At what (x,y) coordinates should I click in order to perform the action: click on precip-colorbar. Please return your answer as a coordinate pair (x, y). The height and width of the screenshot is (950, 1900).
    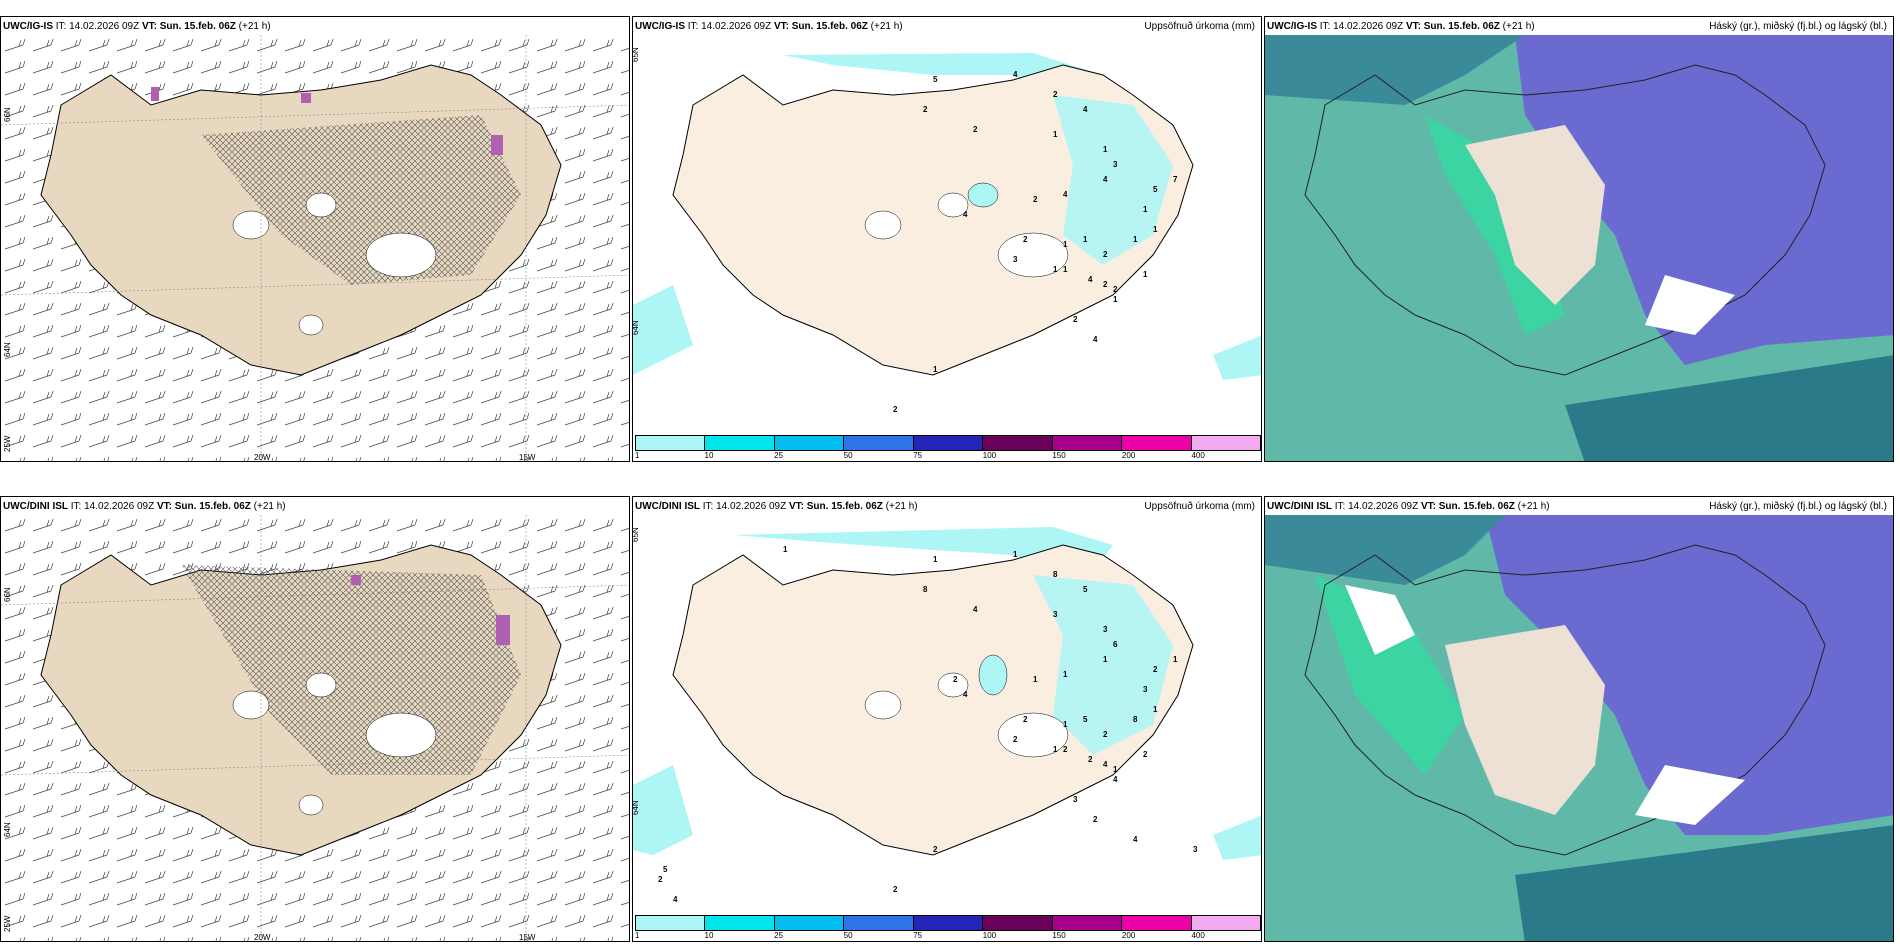
    Looking at the image, I should click on (948, 443).